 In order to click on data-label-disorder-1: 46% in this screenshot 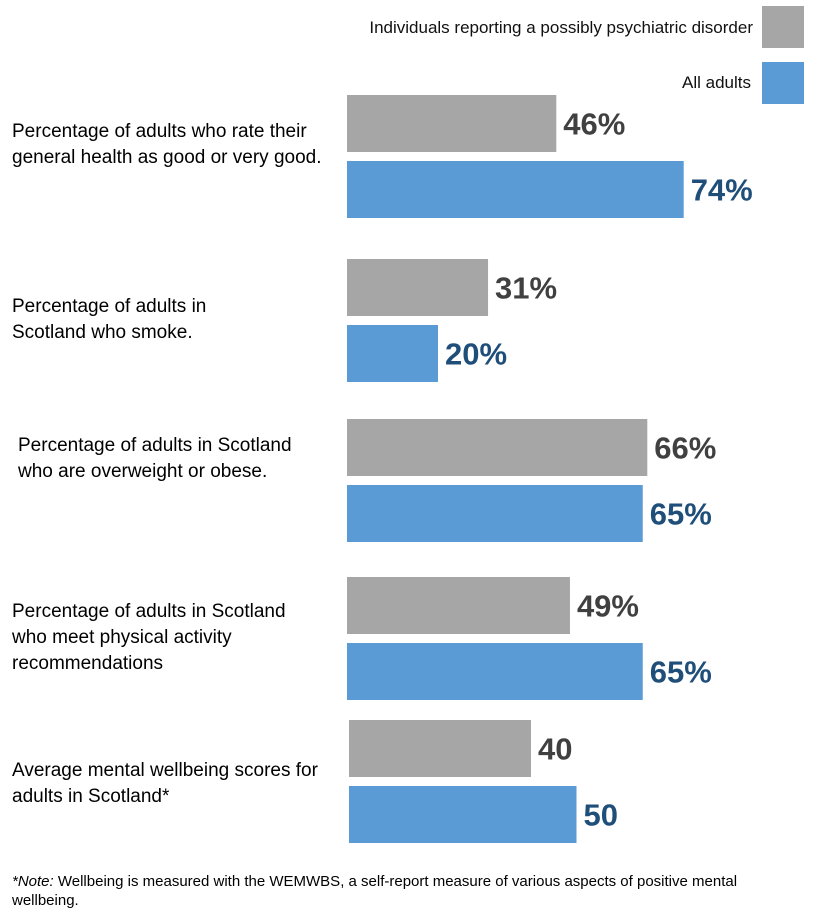, I will do `click(594, 124)`.